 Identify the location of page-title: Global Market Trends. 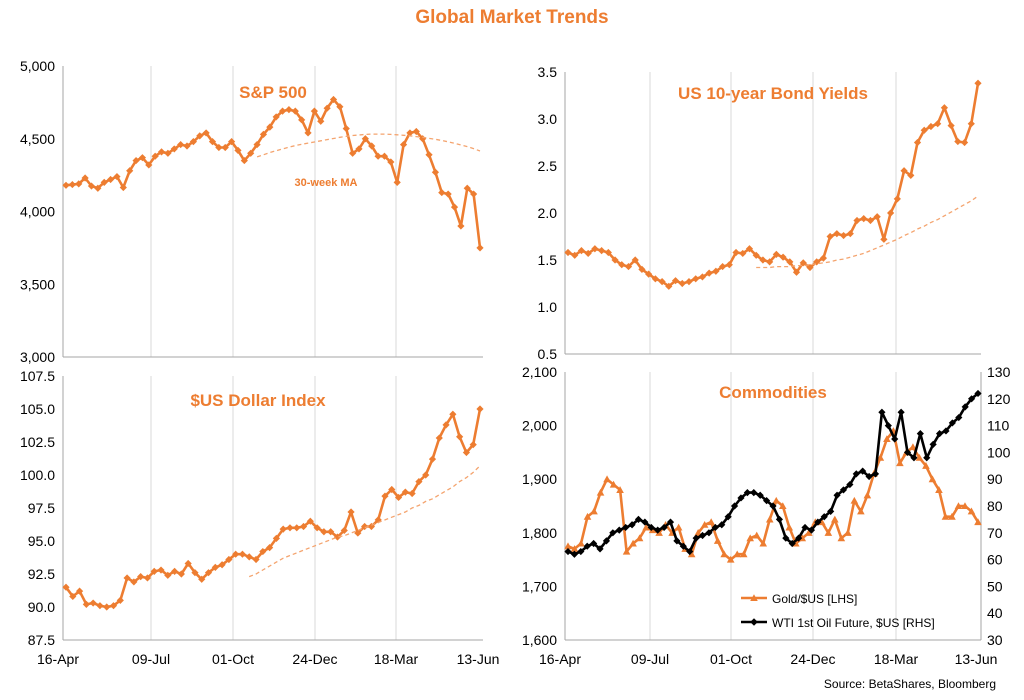
(512, 17).